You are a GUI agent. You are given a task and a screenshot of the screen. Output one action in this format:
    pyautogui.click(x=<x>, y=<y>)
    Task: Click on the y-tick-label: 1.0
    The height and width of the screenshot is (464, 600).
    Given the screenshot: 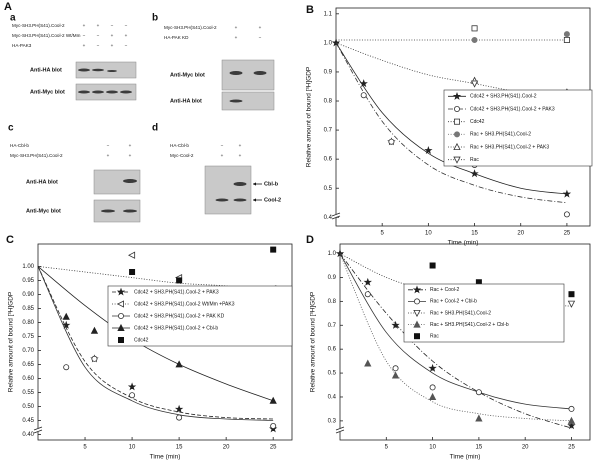 What is the action you would take?
    pyautogui.click(x=332, y=254)
    